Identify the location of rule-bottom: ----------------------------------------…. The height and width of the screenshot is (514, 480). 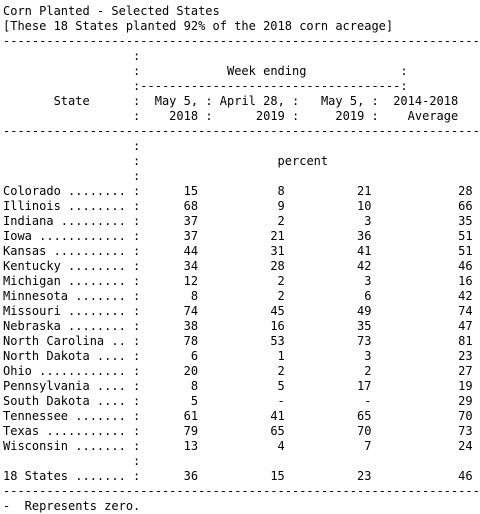
(241, 491).